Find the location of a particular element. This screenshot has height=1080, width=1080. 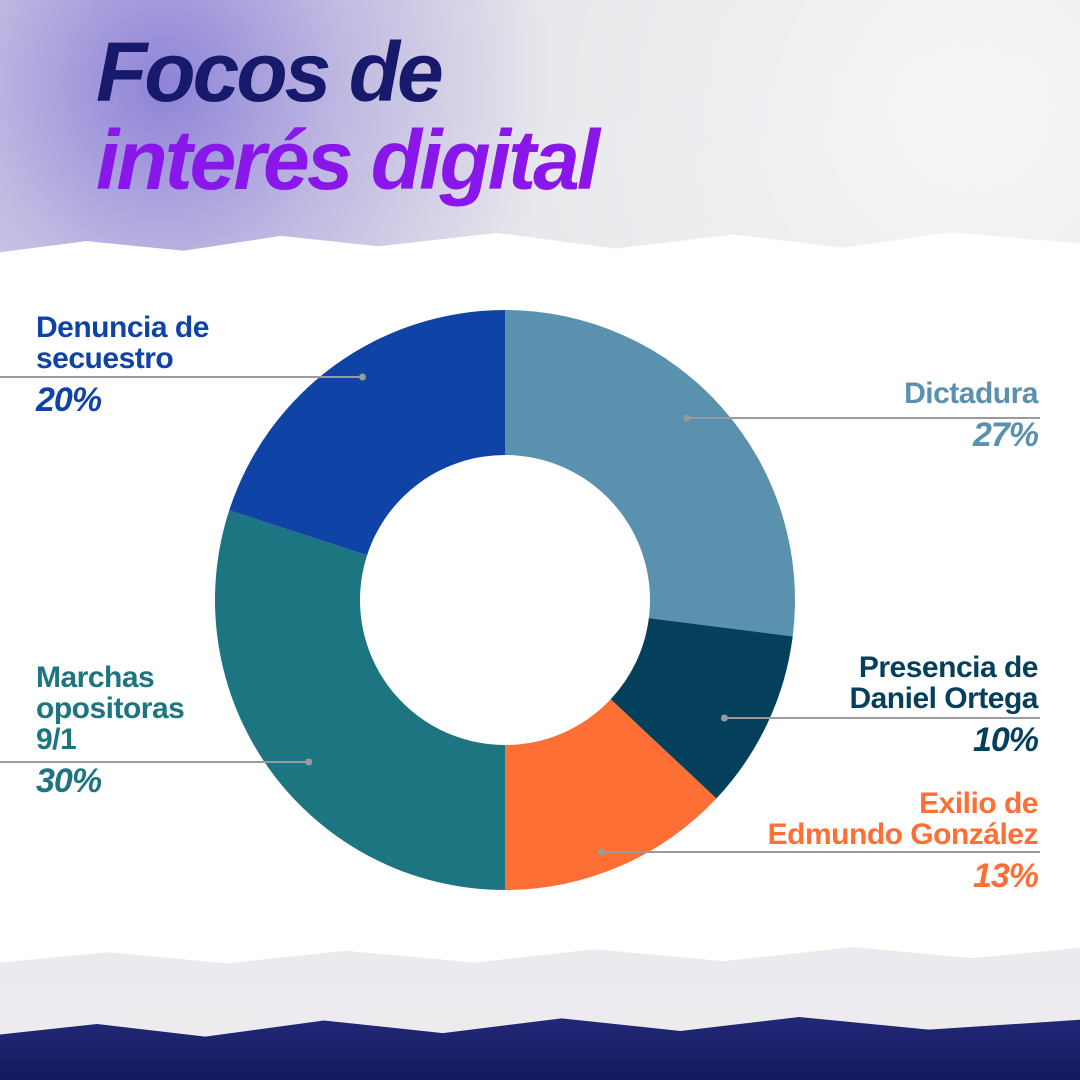

label-daniel-ortega-line2: Daniel Ortega is located at coordinates (943, 698).